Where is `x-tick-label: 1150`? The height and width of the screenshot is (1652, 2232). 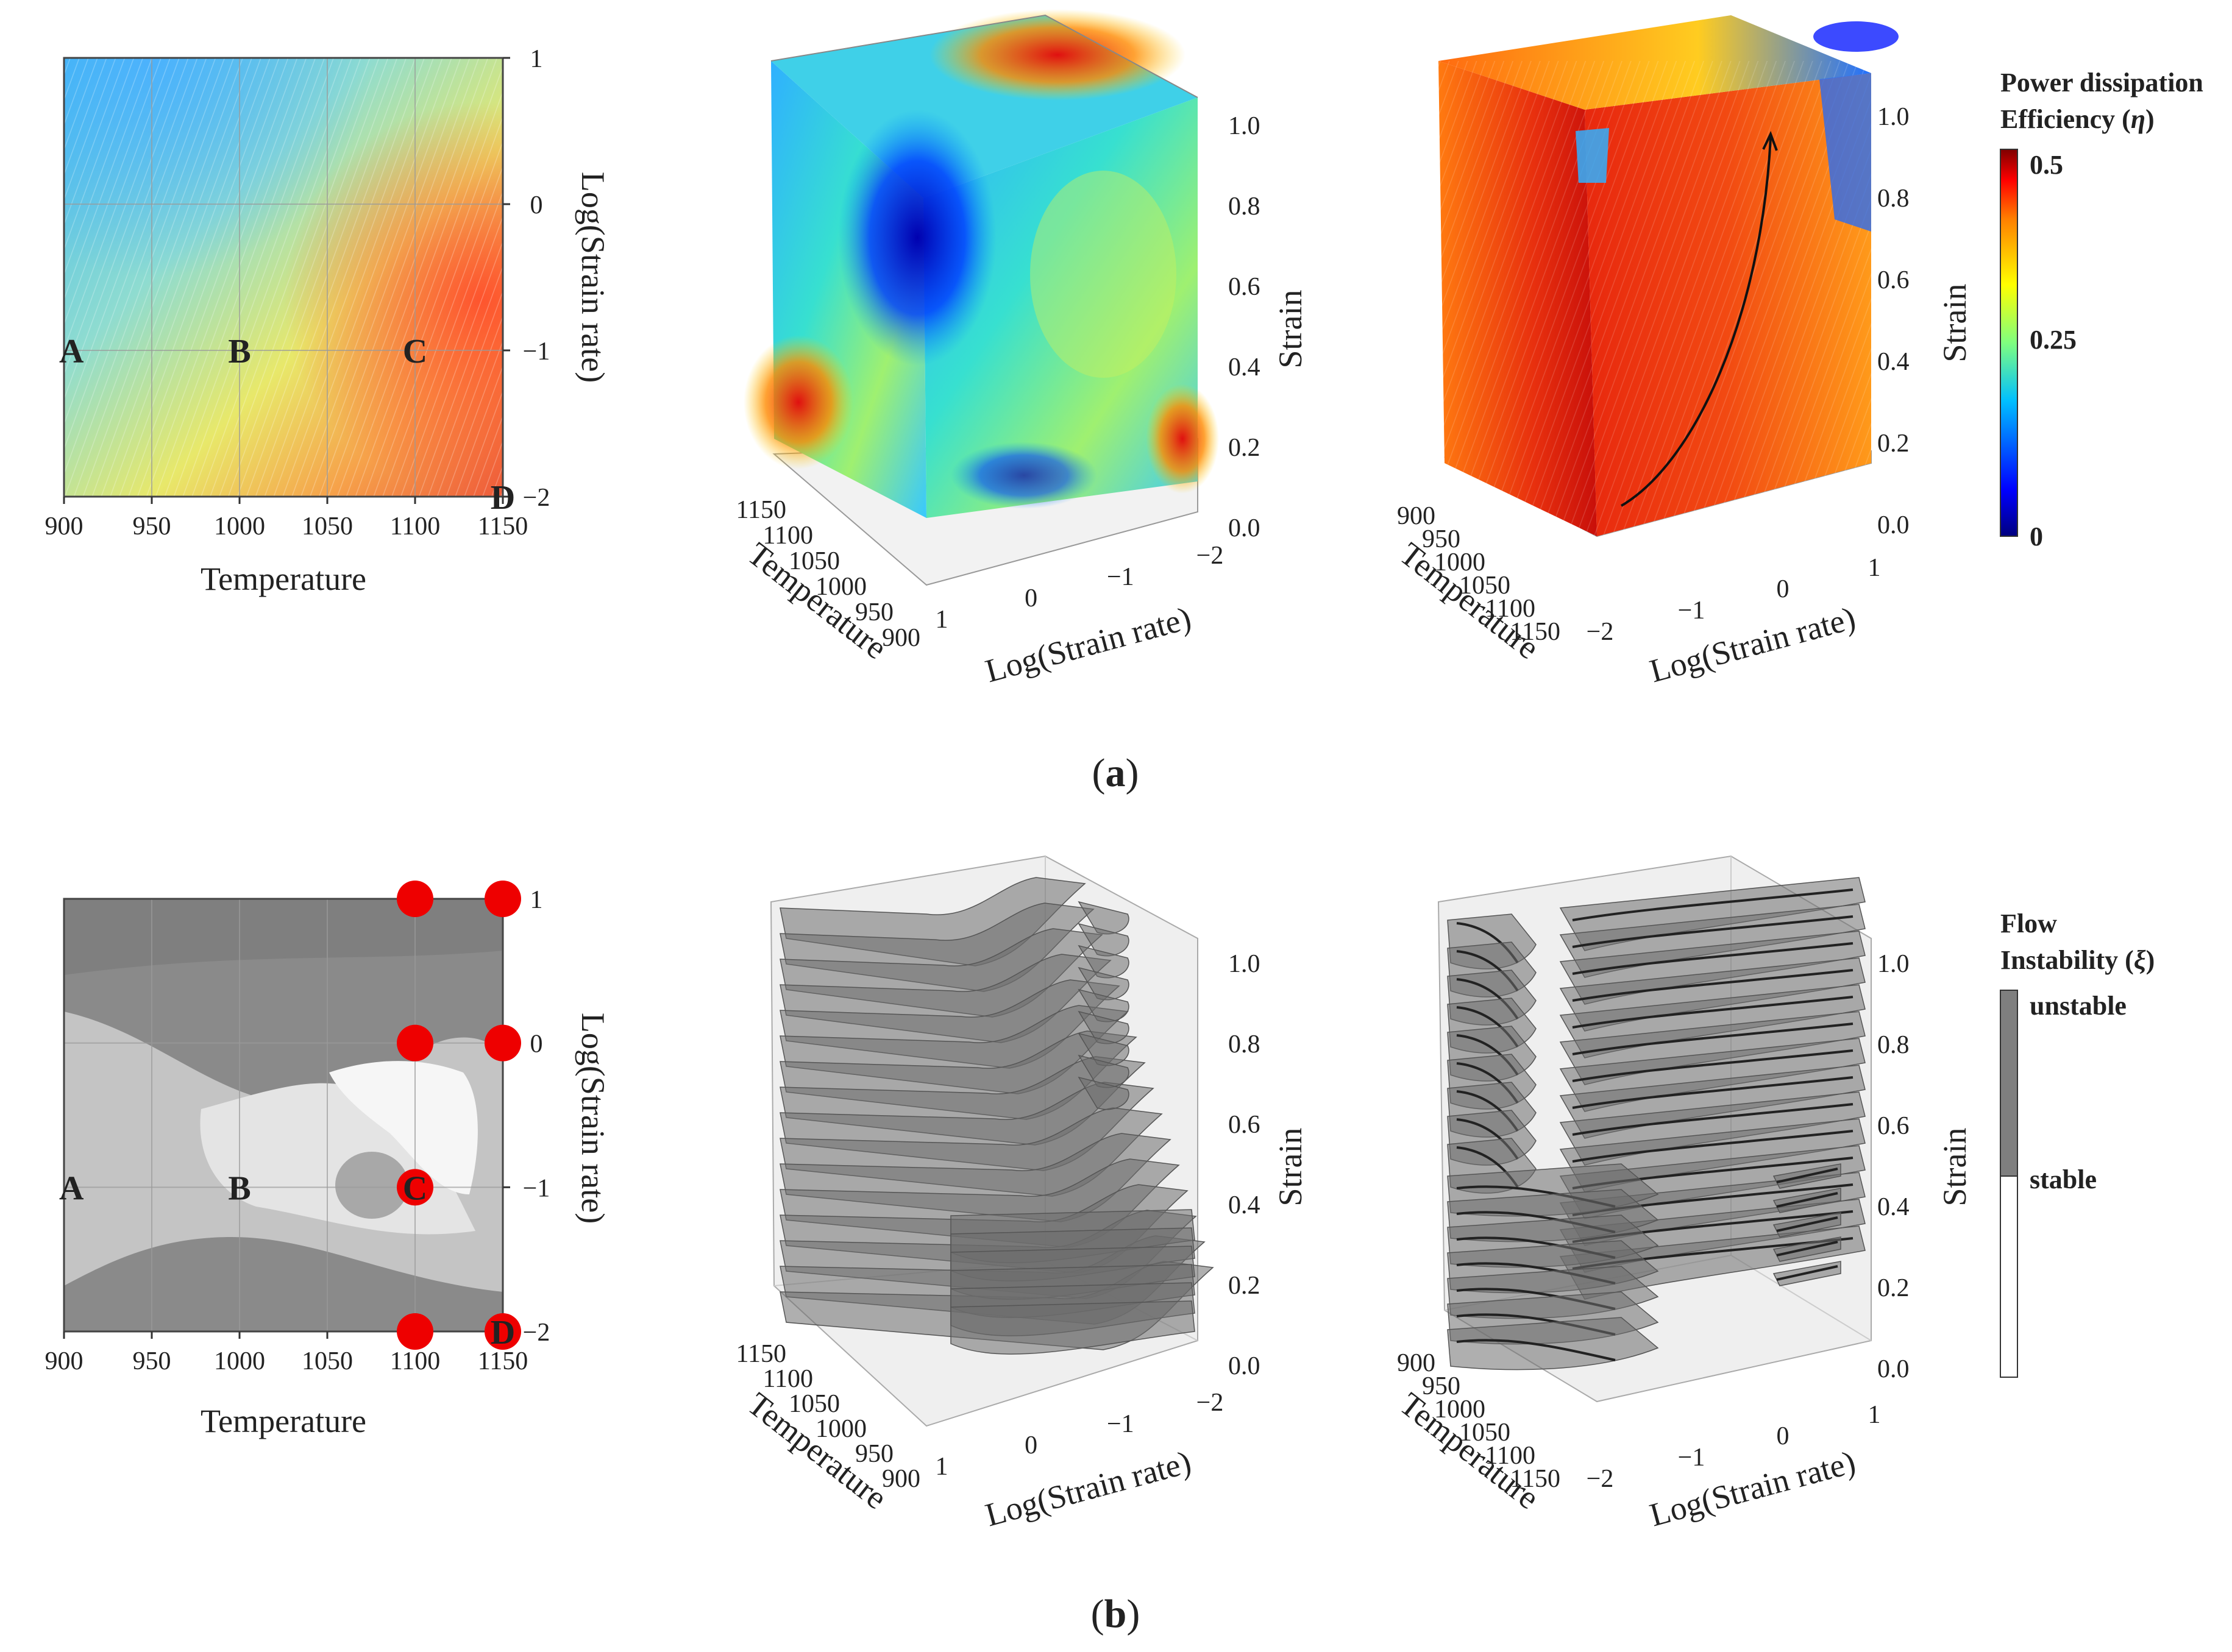 x-tick-label: 1150 is located at coordinates (503, 526).